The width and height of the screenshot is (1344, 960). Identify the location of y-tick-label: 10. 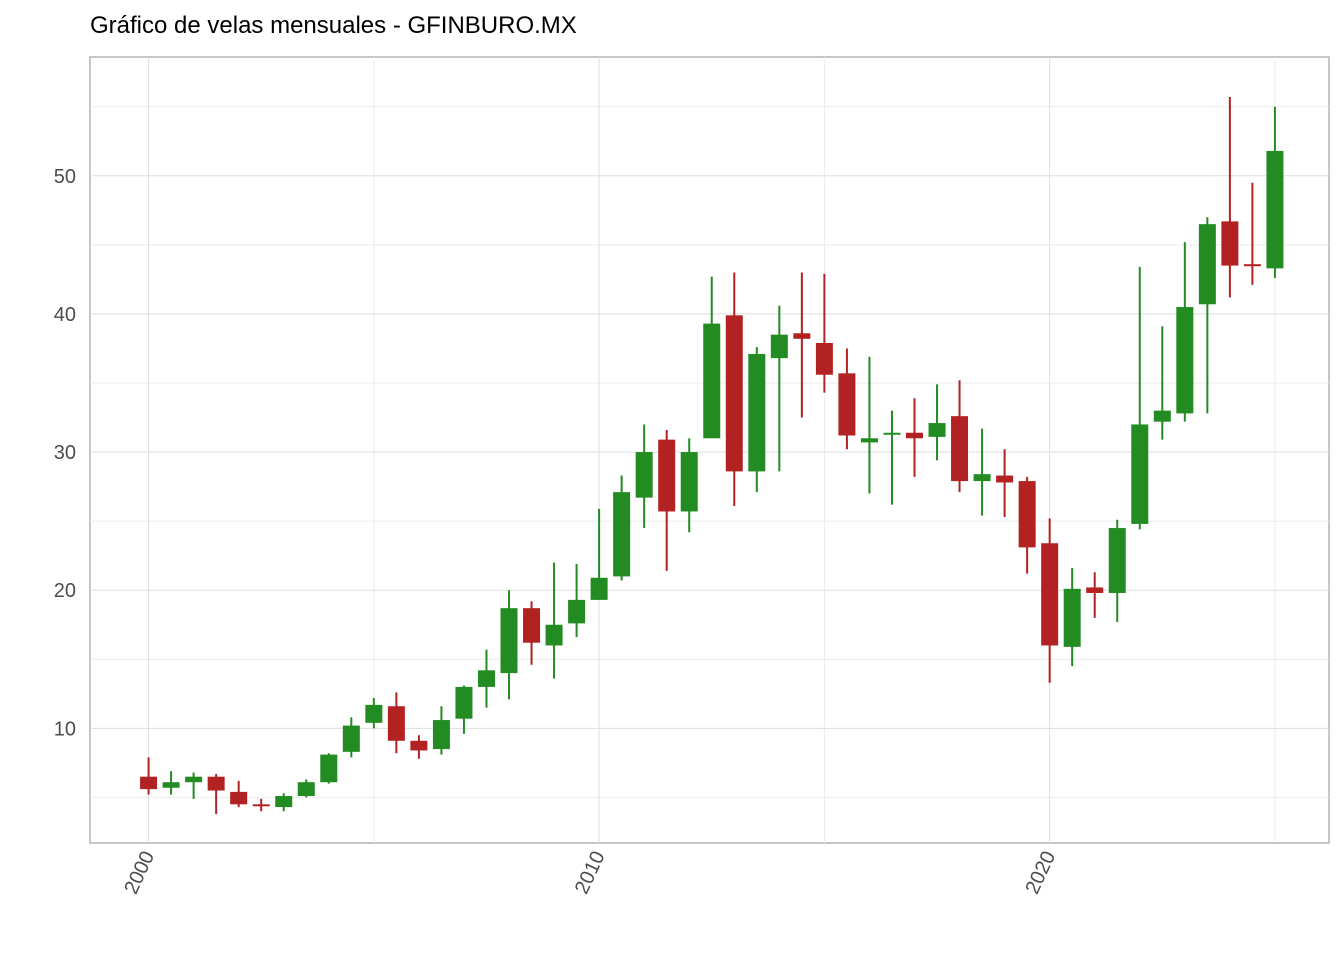
(65, 729).